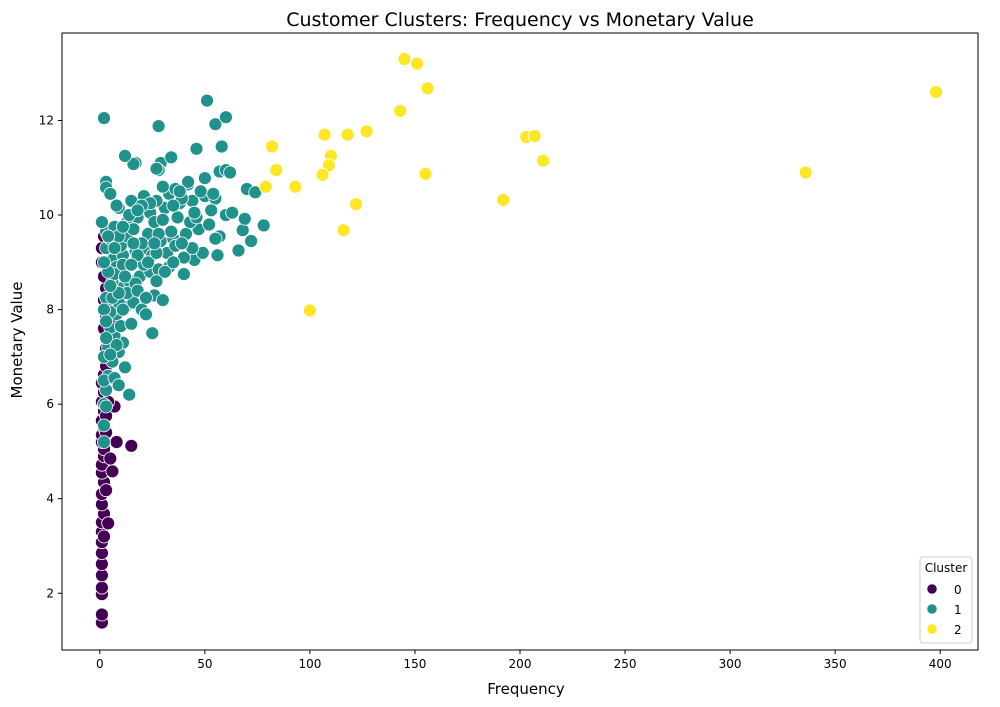 The width and height of the screenshot is (1000, 707). What do you see at coordinates (100, 664) in the screenshot?
I see `x-tick-label: 0` at bounding box center [100, 664].